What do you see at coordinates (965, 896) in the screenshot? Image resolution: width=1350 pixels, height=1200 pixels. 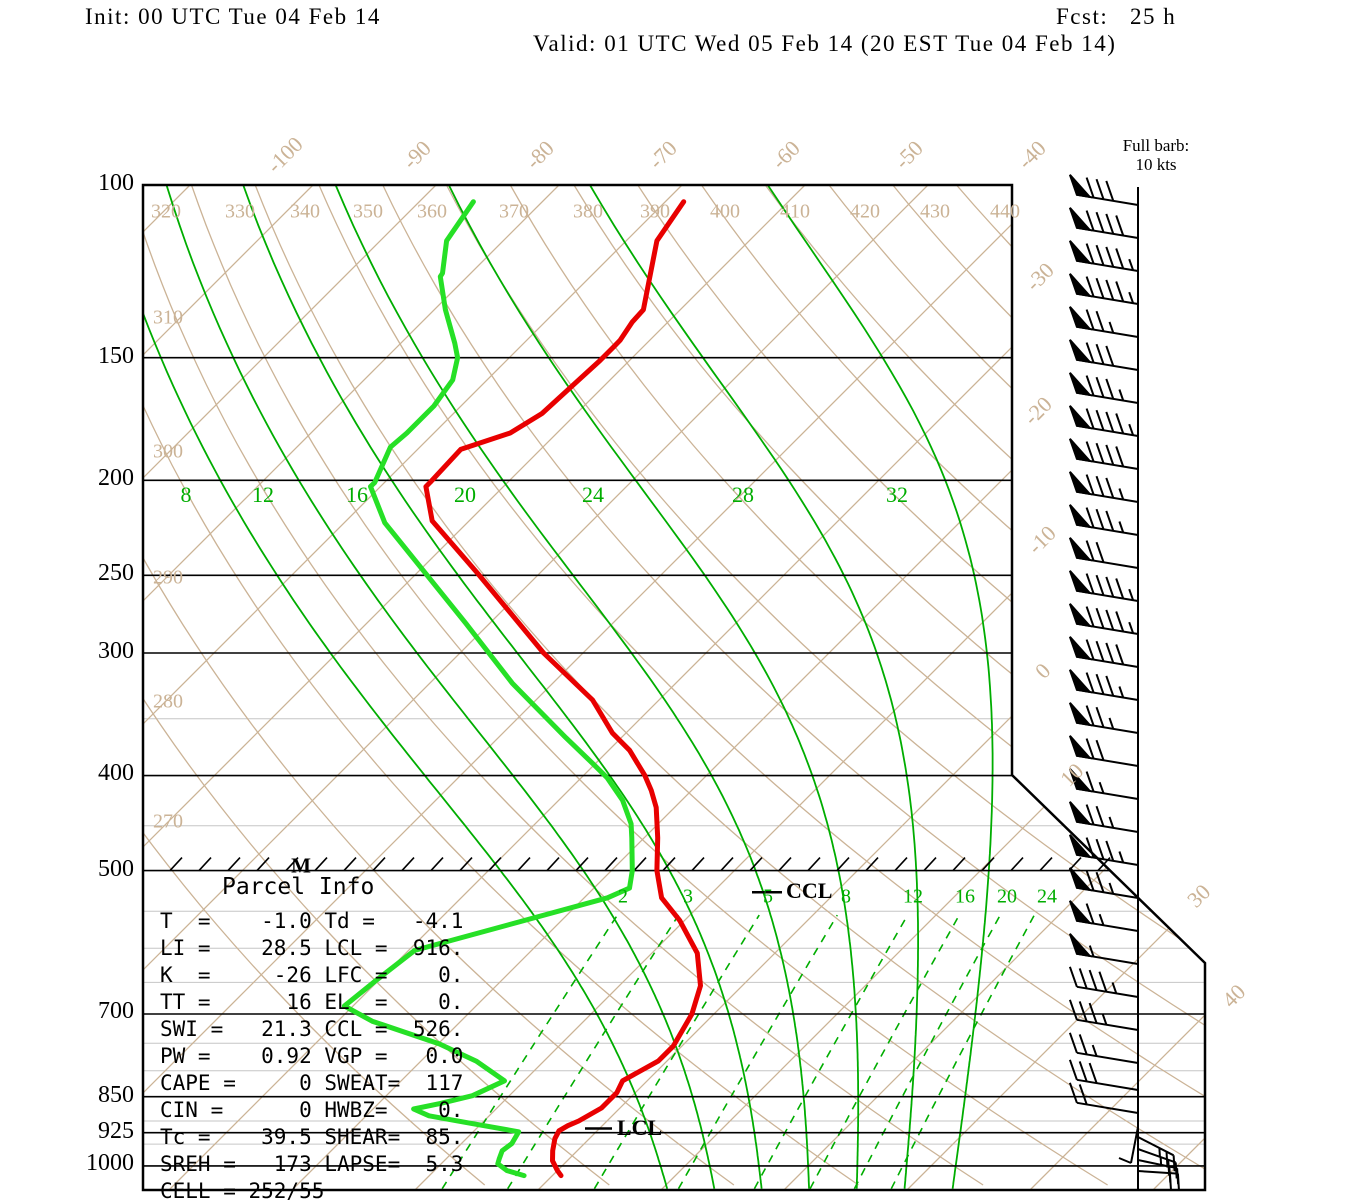 I see `mixing-ratio-label: 16` at bounding box center [965, 896].